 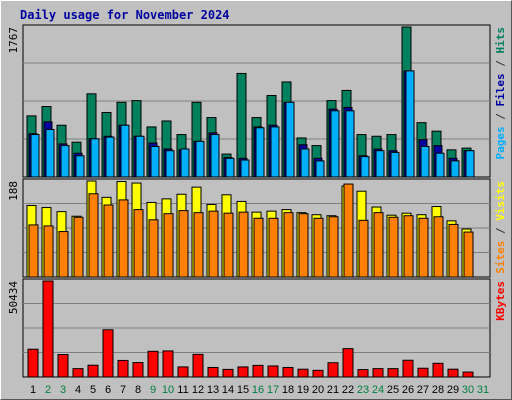 I want to click on day-label-19: 19, so click(x=303, y=390).